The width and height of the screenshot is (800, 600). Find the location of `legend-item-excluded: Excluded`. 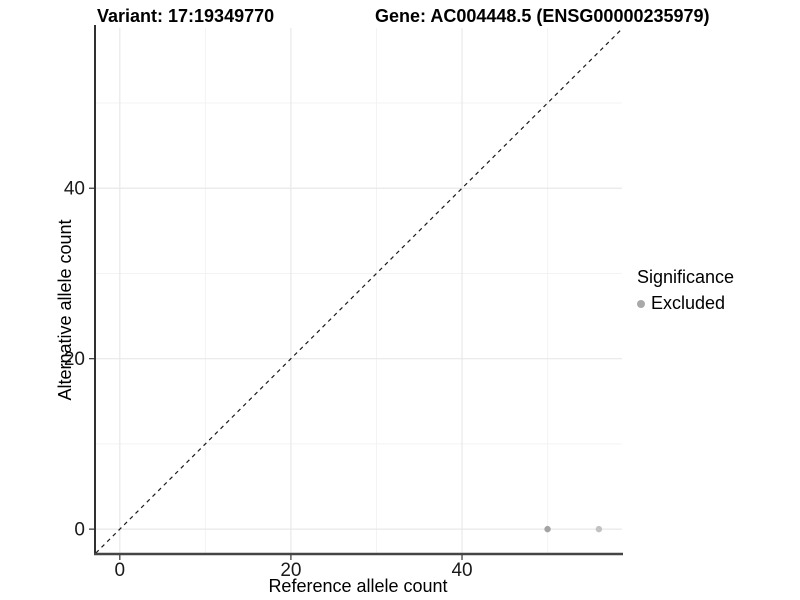

legend-item-excluded: Excluded is located at coordinates (685, 303).